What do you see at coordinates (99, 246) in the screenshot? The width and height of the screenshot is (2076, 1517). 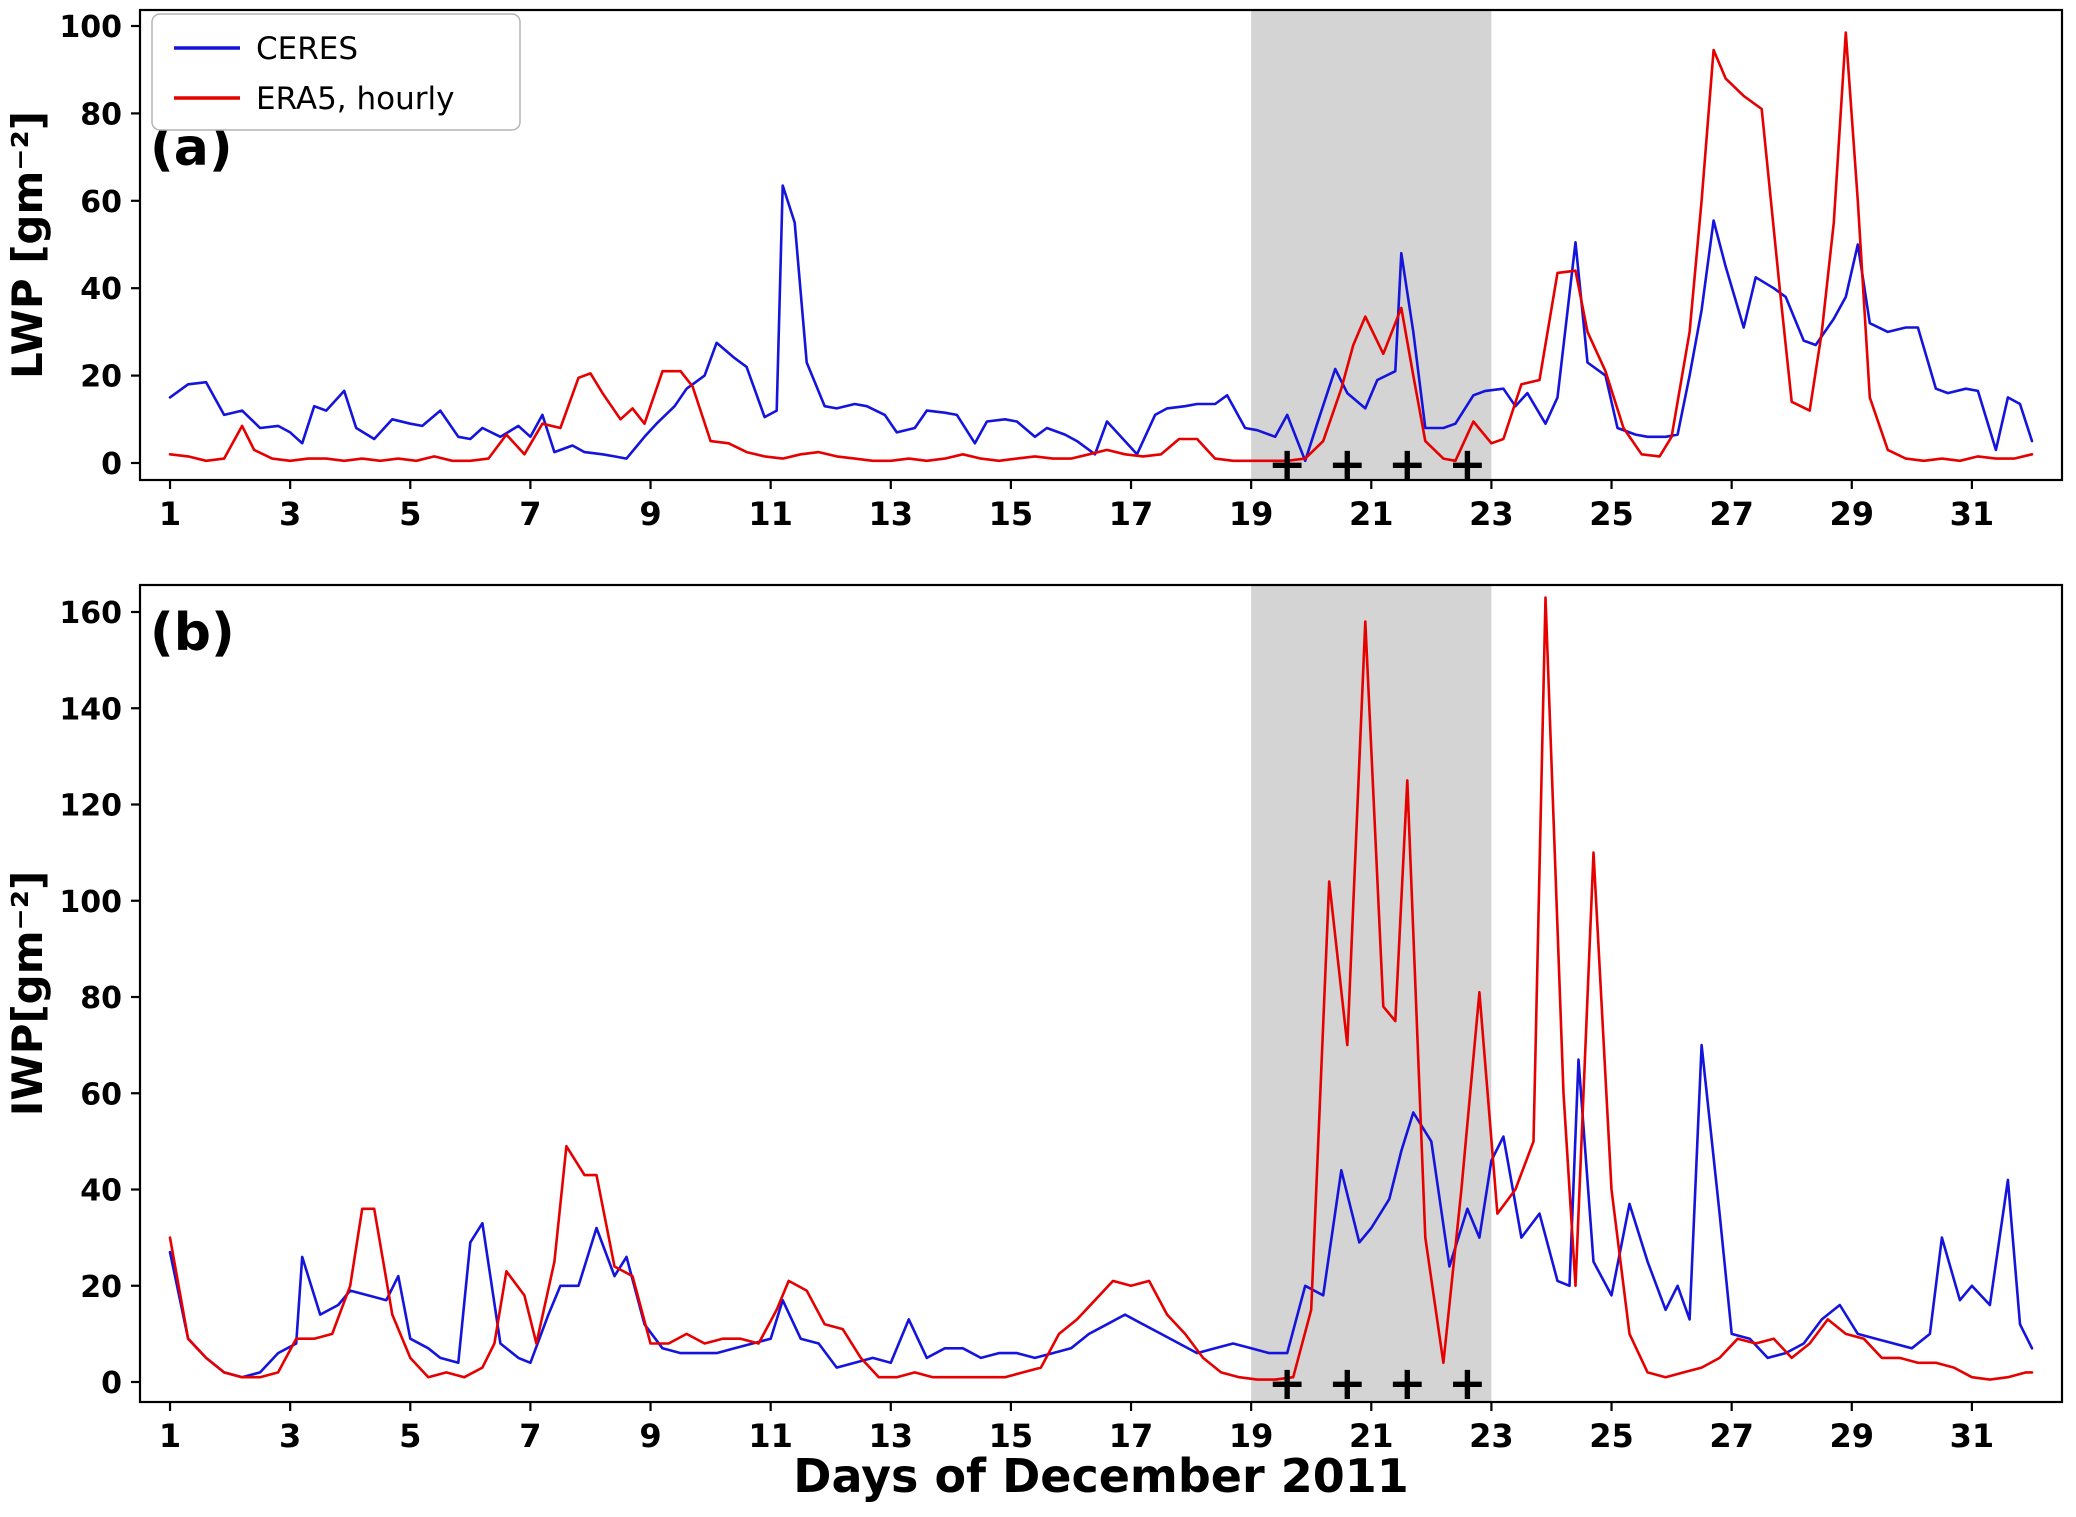 I see `y-axis: 0 20 40 60 80 100` at bounding box center [99, 246].